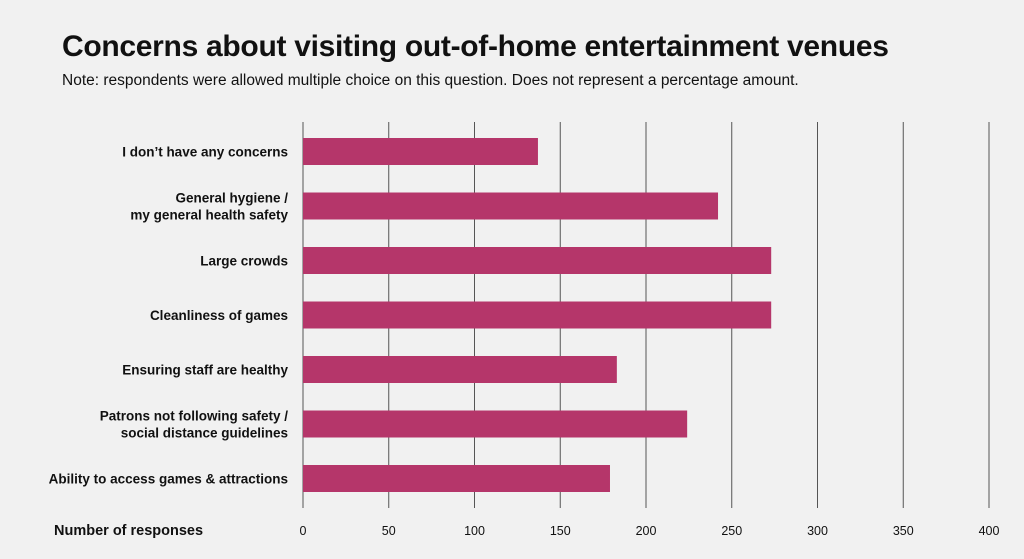 The width and height of the screenshot is (1024, 559). What do you see at coordinates (903, 531) in the screenshot?
I see `x-tick-label-350: 350` at bounding box center [903, 531].